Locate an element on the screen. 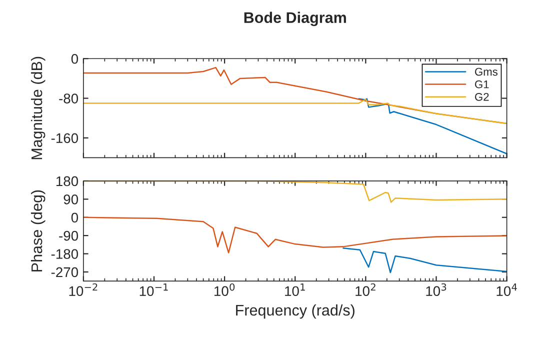 The image size is (560, 337). legend-label: G2 is located at coordinates (482, 96).